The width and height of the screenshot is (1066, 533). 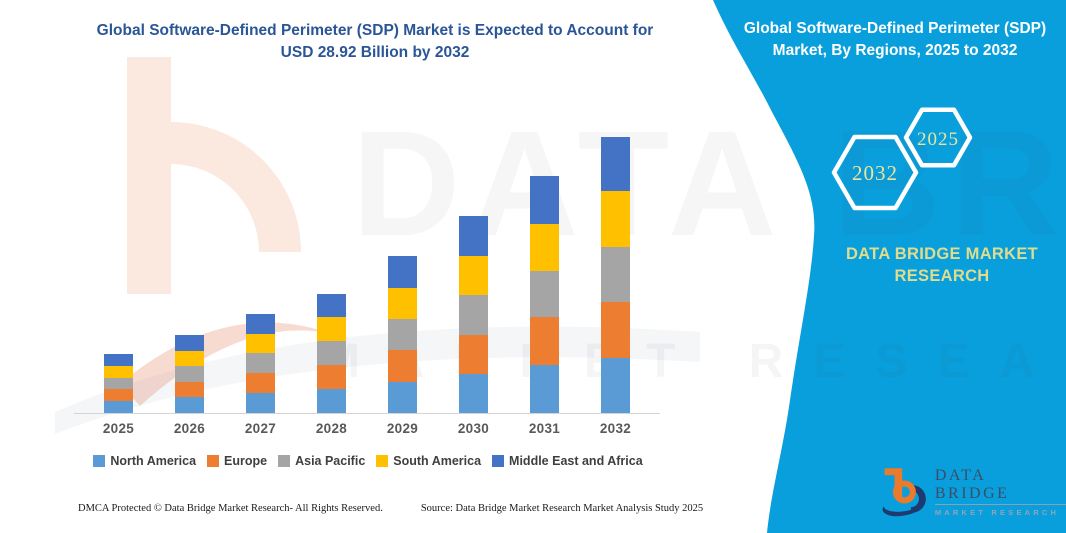 I want to click on stacked-bar-2025, so click(x=118, y=383).